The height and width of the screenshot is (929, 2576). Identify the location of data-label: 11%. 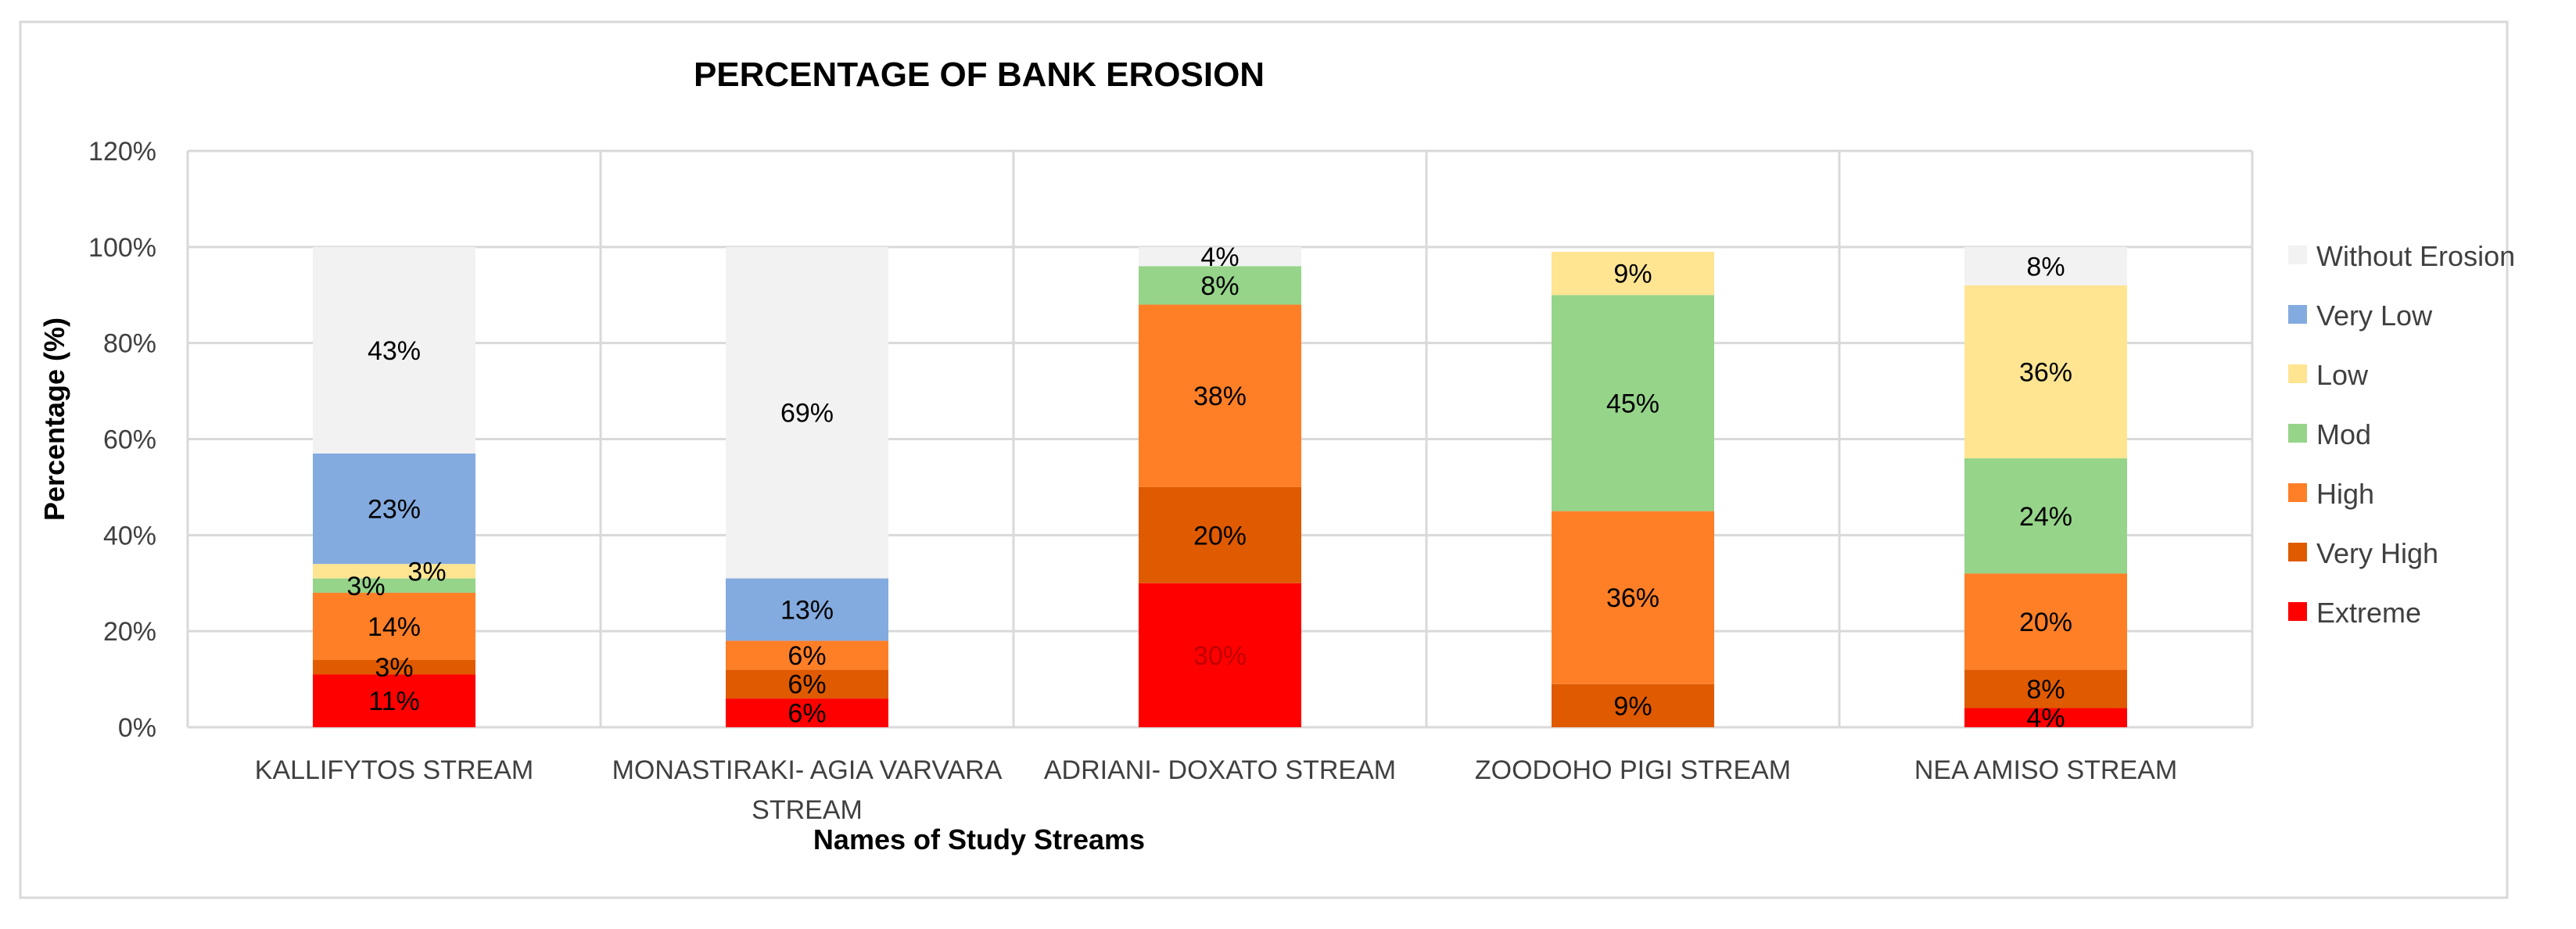
(394, 701).